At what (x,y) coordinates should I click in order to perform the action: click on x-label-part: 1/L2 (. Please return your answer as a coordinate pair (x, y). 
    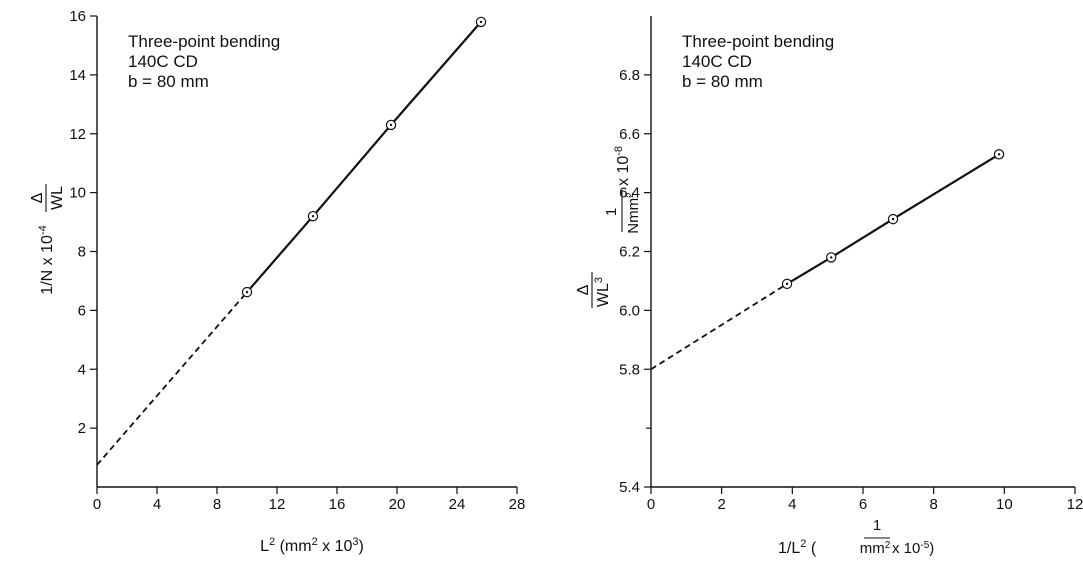
    Looking at the image, I should click on (797, 547).